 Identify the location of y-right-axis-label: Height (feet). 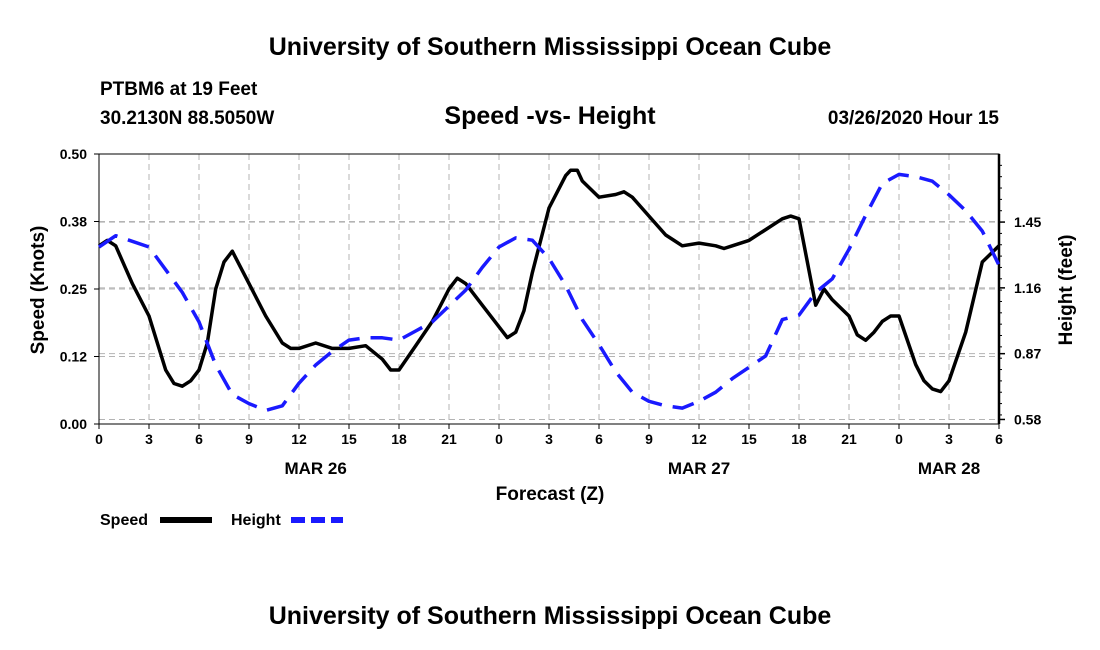
(1066, 290).